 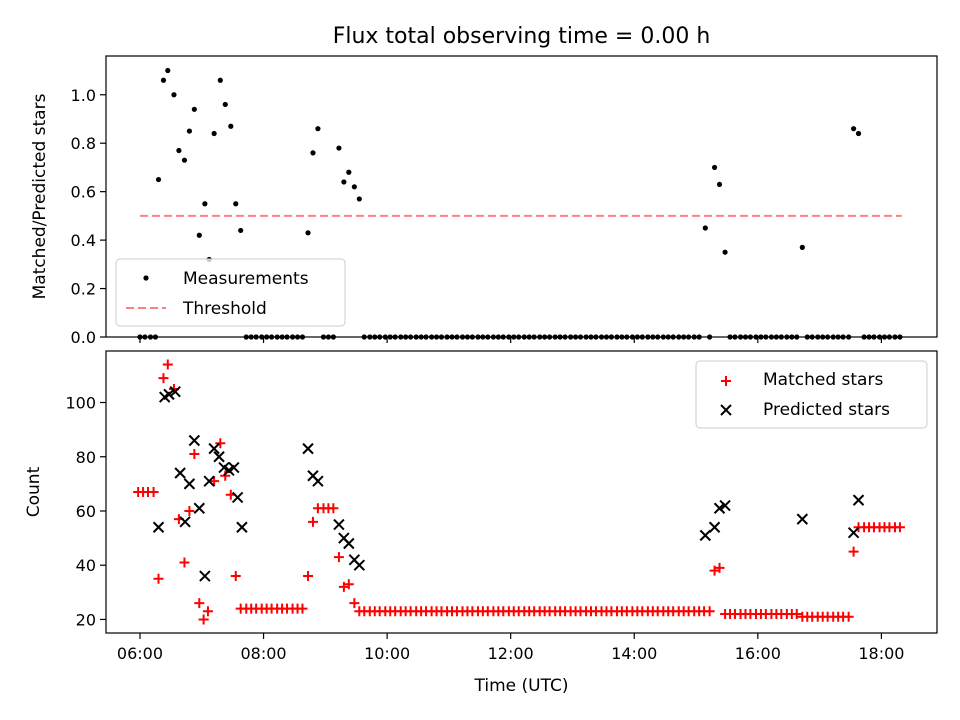 What do you see at coordinates (83, 143) in the screenshot?
I see `y-tick-label: 0.8` at bounding box center [83, 143].